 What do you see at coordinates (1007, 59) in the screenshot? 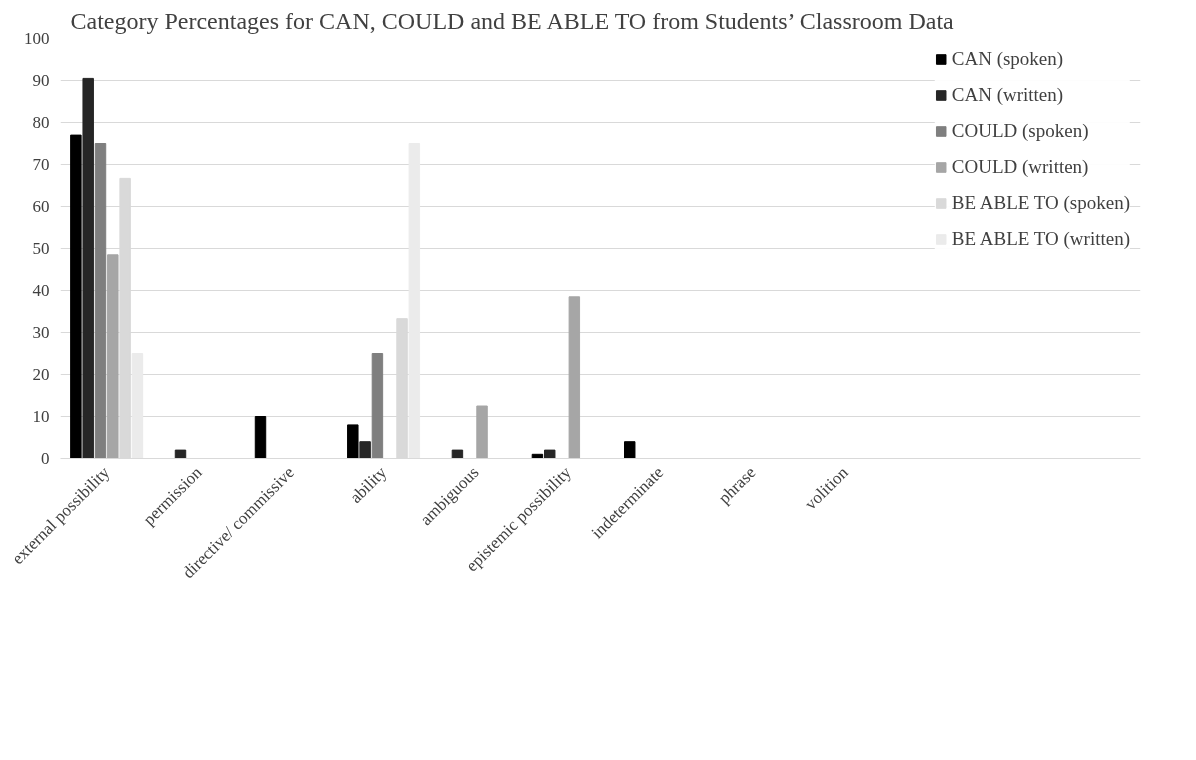
I see `legend-label: CAN (spoken)` at bounding box center [1007, 59].